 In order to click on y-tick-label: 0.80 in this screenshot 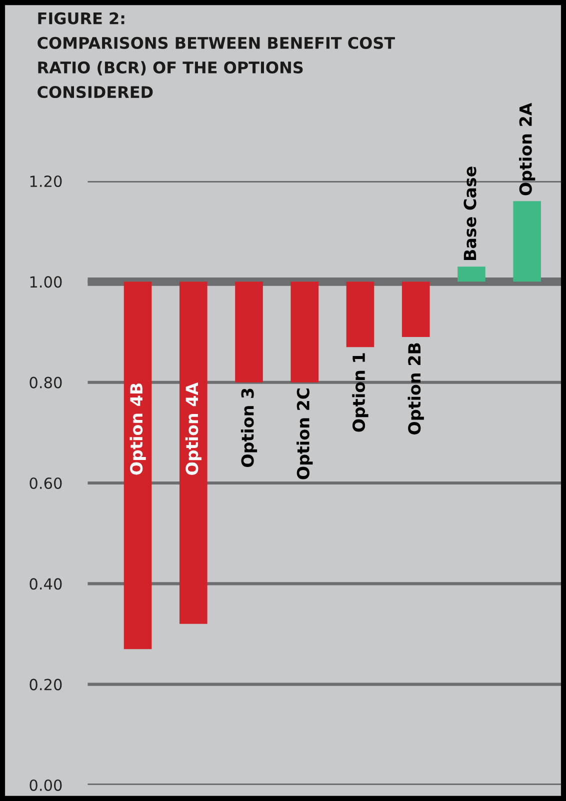, I will do `click(46, 382)`.